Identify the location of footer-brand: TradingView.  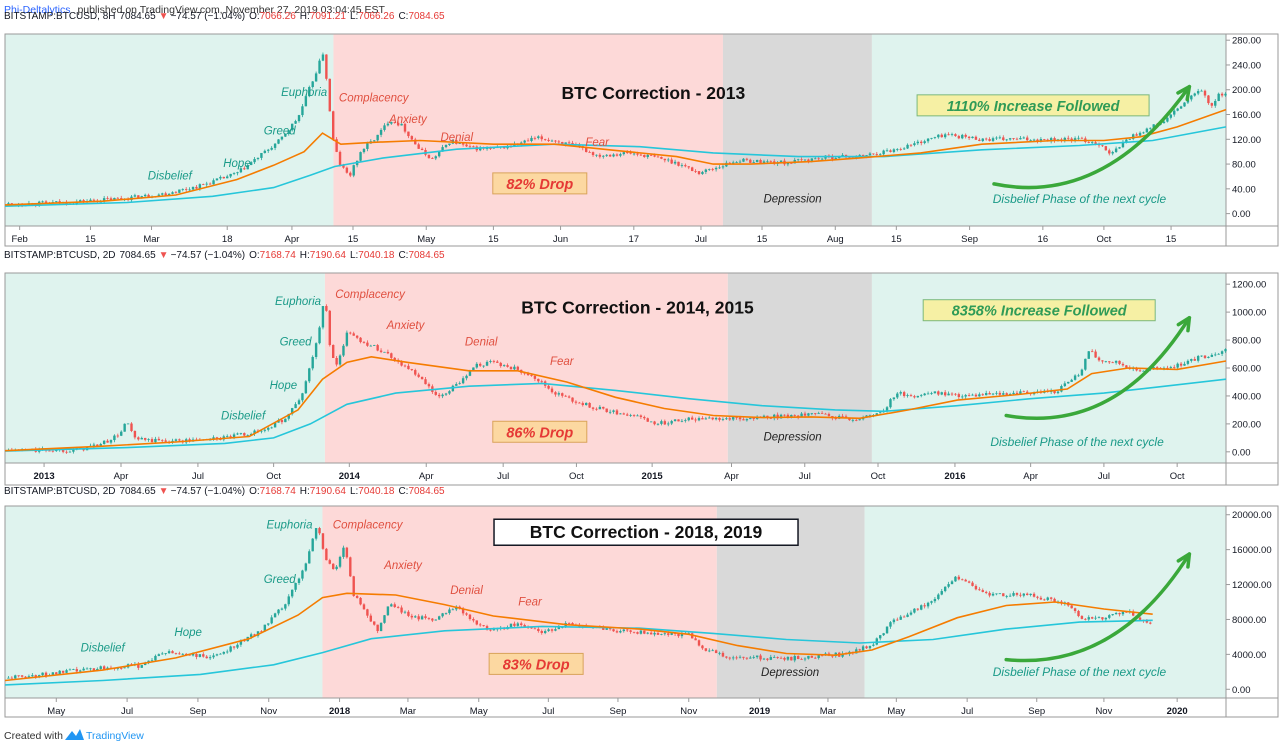
(115, 736).